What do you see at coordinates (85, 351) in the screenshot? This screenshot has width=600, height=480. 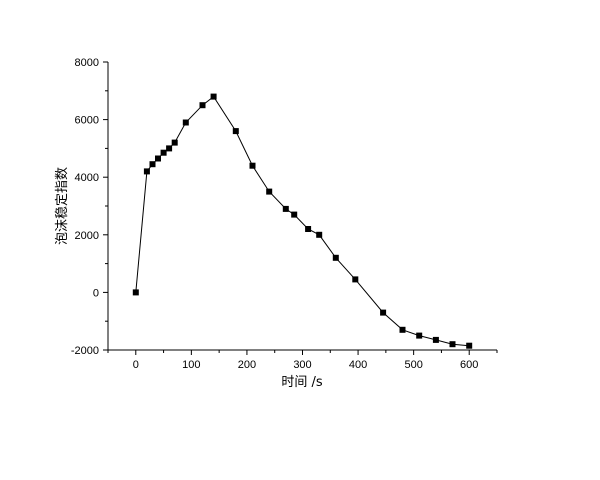 I see `y-tick-label: -2000` at bounding box center [85, 351].